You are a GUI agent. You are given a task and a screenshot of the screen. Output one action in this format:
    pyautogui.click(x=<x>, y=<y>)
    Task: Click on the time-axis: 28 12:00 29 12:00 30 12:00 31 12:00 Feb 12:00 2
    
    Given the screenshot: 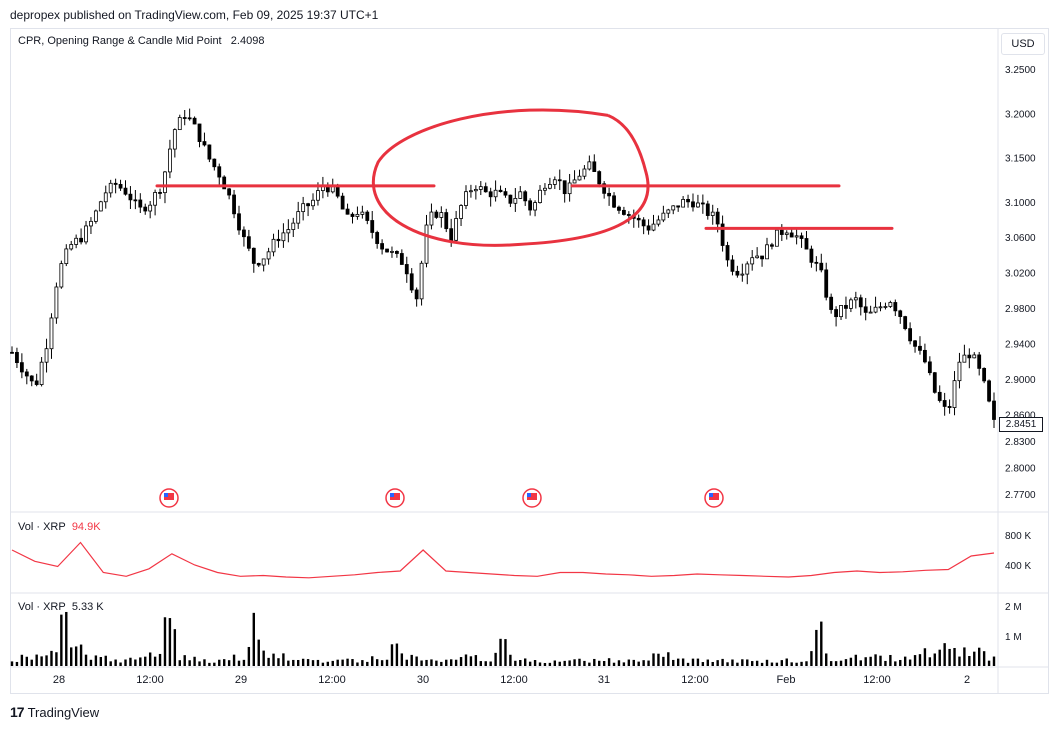 What is the action you would take?
    pyautogui.click(x=511, y=680)
    